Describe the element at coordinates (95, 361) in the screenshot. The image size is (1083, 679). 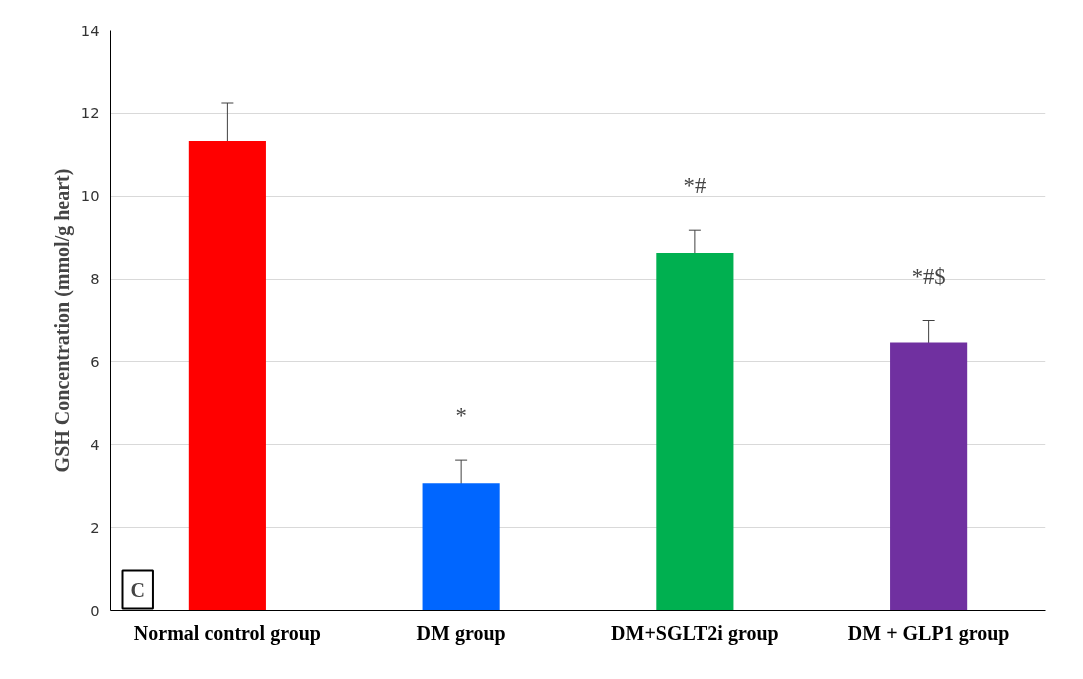
I see `y-tick-label: 6` at that location.